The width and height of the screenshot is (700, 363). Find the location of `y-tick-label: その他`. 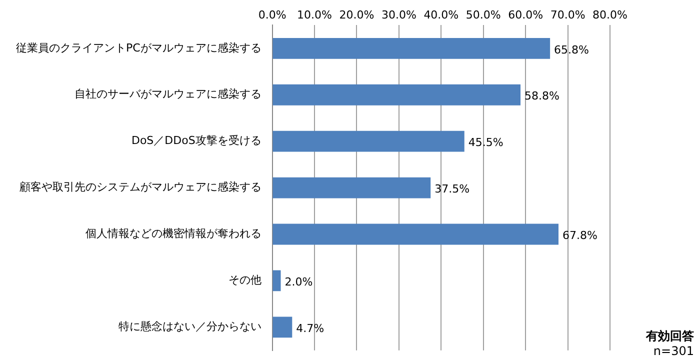

y-tick-label: その他 is located at coordinates (245, 280).